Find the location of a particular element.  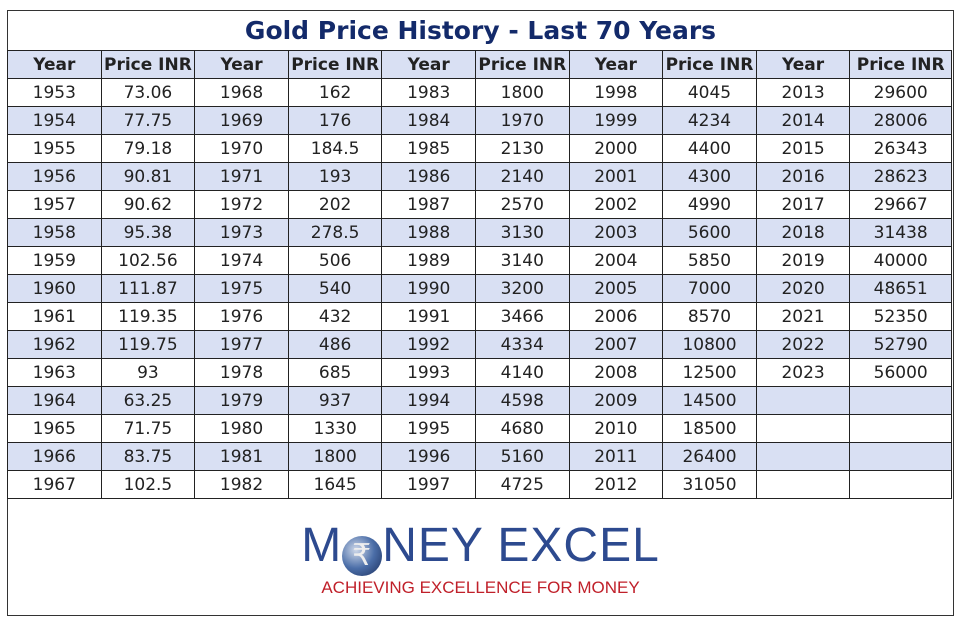

price-cell: 2140 is located at coordinates (522, 176).